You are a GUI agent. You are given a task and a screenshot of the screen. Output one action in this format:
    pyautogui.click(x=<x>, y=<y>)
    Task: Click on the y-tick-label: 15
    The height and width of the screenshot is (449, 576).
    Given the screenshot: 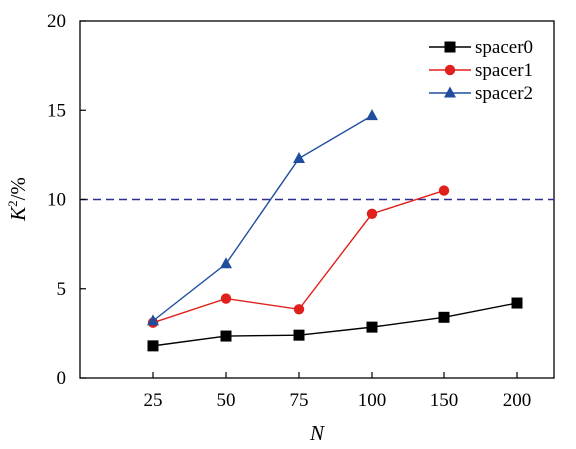 What is the action you would take?
    pyautogui.click(x=56, y=110)
    